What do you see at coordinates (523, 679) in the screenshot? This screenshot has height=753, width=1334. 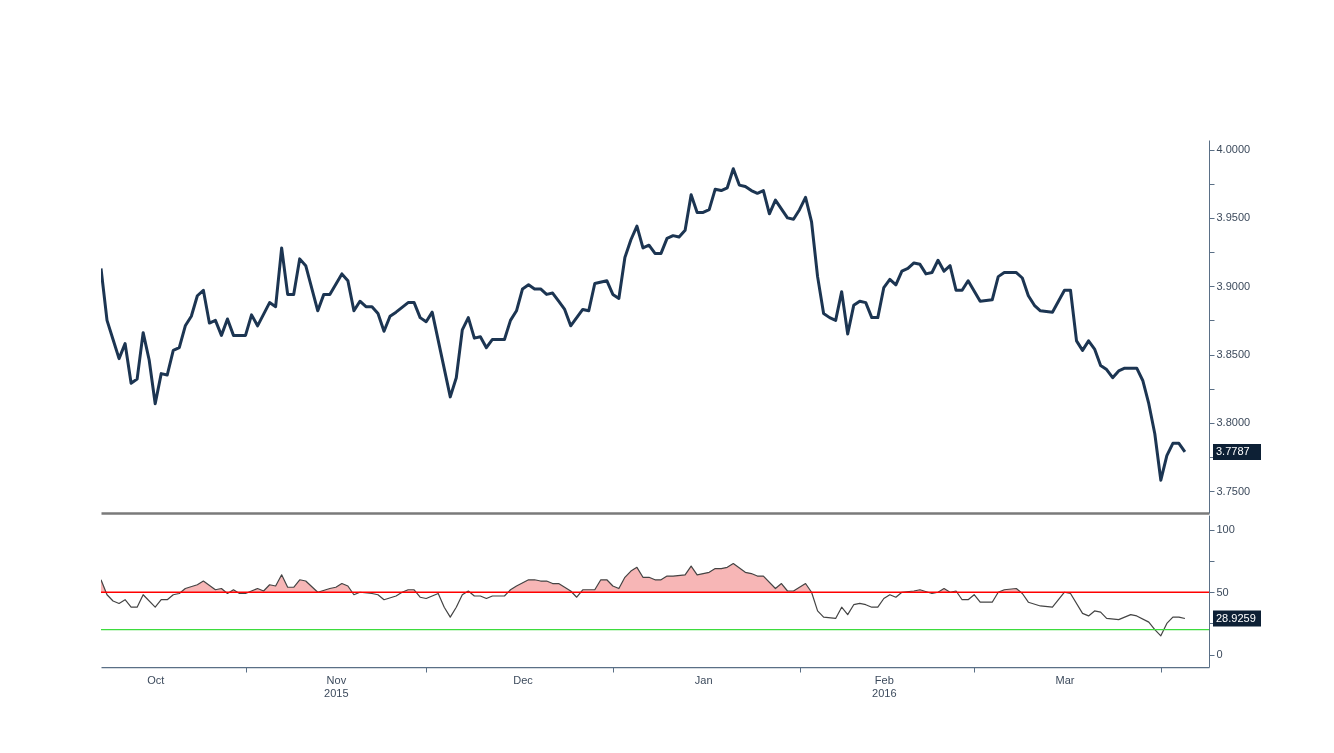 I see `x-tick-label: Dec` at bounding box center [523, 679].